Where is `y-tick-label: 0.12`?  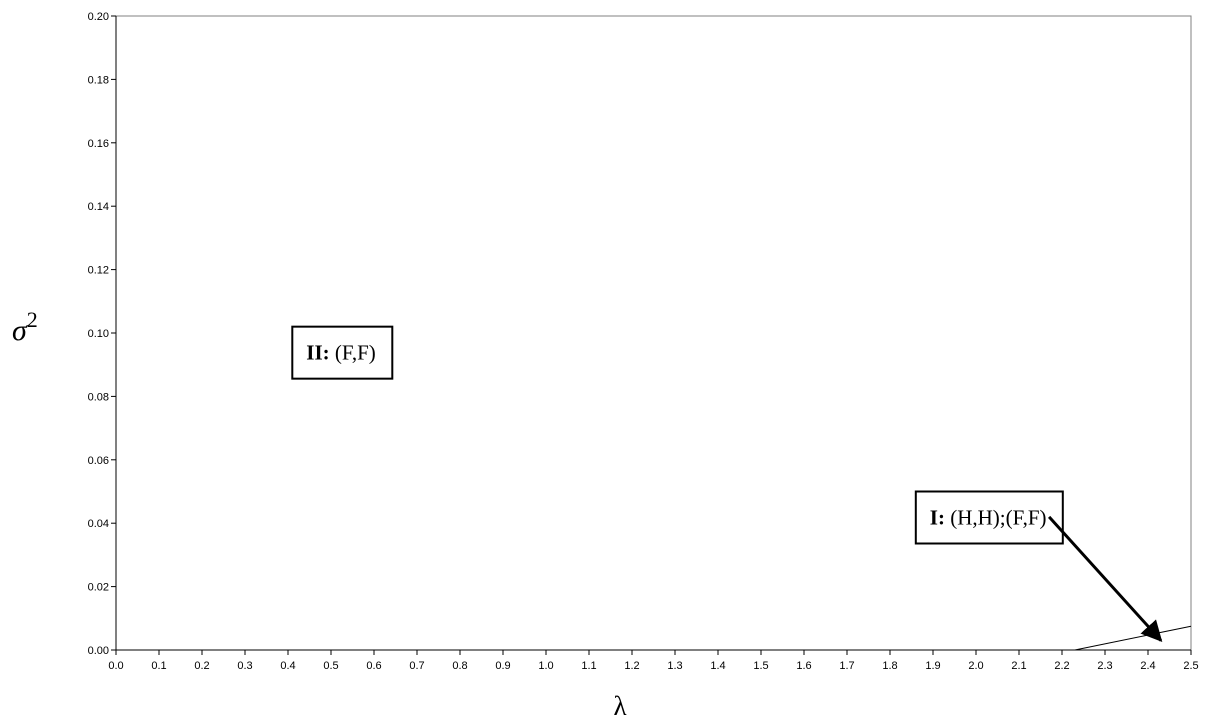 y-tick-label: 0.12 is located at coordinates (98, 271).